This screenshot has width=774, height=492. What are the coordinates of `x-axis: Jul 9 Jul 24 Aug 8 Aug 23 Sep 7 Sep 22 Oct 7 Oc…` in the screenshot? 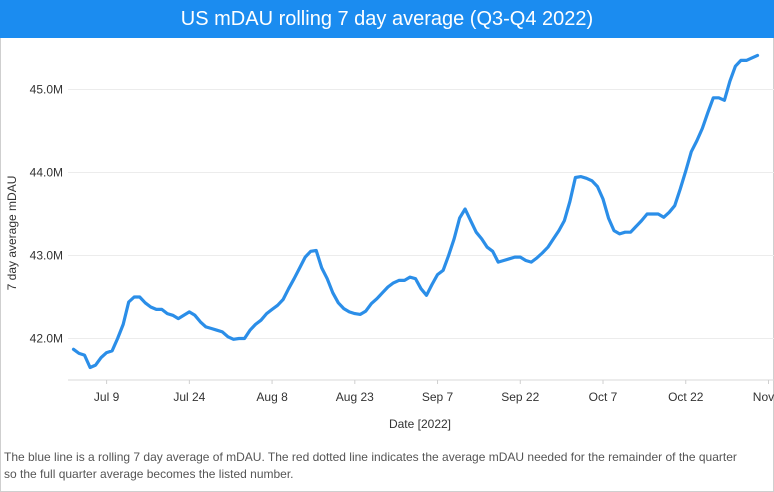 It's located at (434, 392).